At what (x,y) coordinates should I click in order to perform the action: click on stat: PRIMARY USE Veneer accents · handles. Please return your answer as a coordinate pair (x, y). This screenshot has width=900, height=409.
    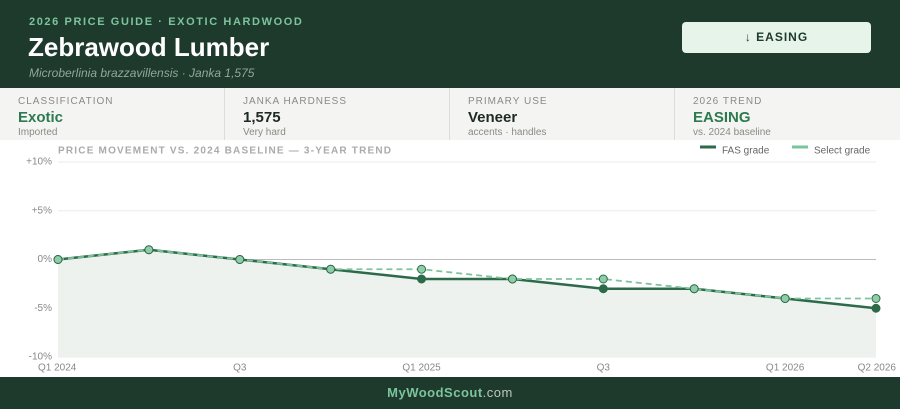
    Looking at the image, I should click on (562, 114).